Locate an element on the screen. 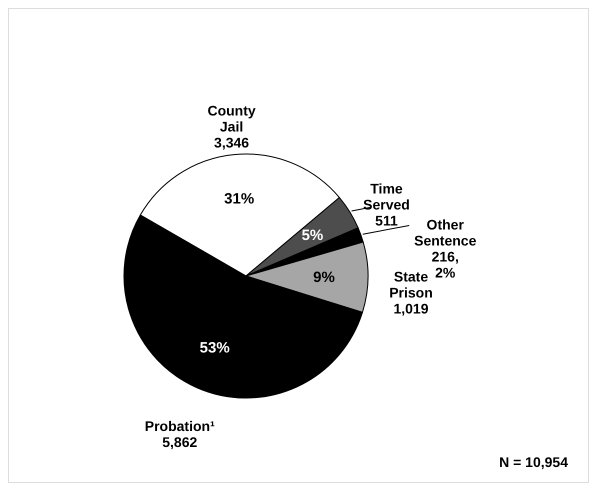 This screenshot has width=601, height=494. data-label: 5,862 is located at coordinates (180, 442).